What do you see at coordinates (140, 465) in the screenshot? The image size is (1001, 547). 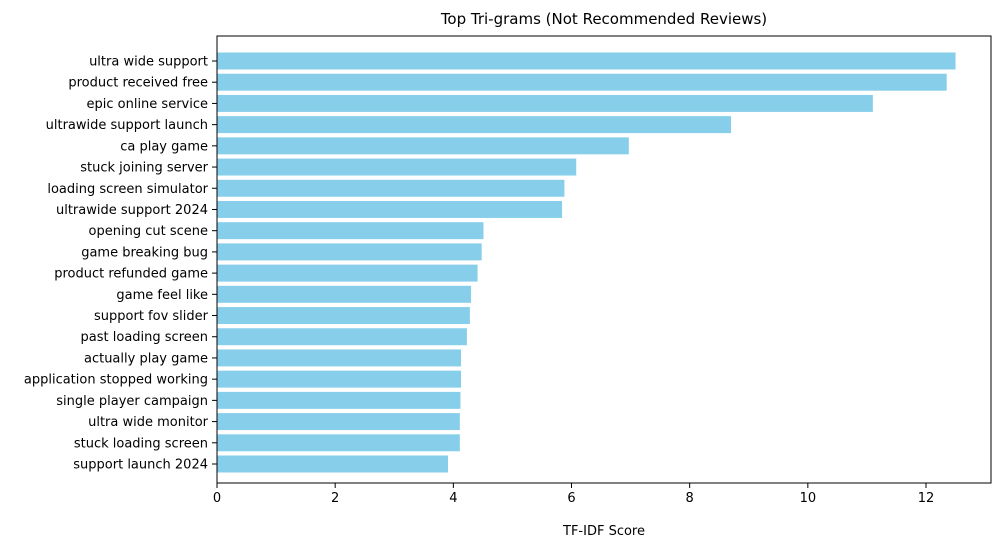 I see `y-tick-label: support launch 2024` at bounding box center [140, 465].